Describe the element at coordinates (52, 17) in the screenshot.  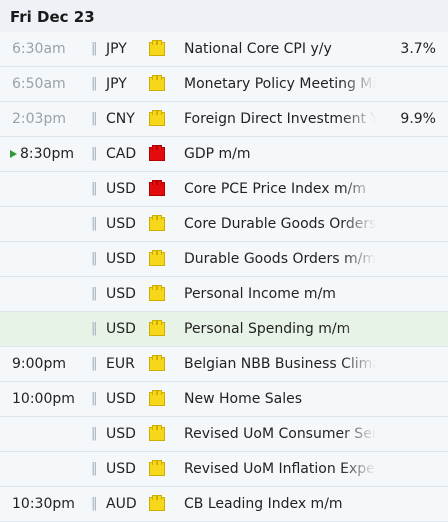
I see `date-label: Fri Dec 23` at that location.